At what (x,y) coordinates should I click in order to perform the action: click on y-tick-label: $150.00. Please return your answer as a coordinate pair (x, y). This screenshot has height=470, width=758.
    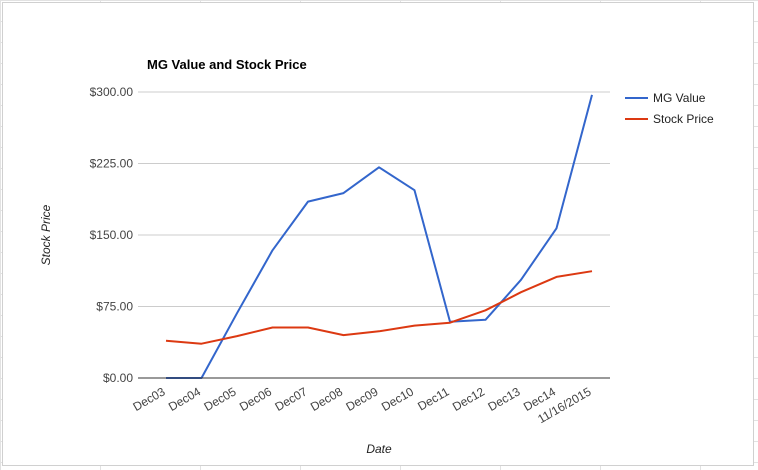
    Looking at the image, I should click on (112, 235).